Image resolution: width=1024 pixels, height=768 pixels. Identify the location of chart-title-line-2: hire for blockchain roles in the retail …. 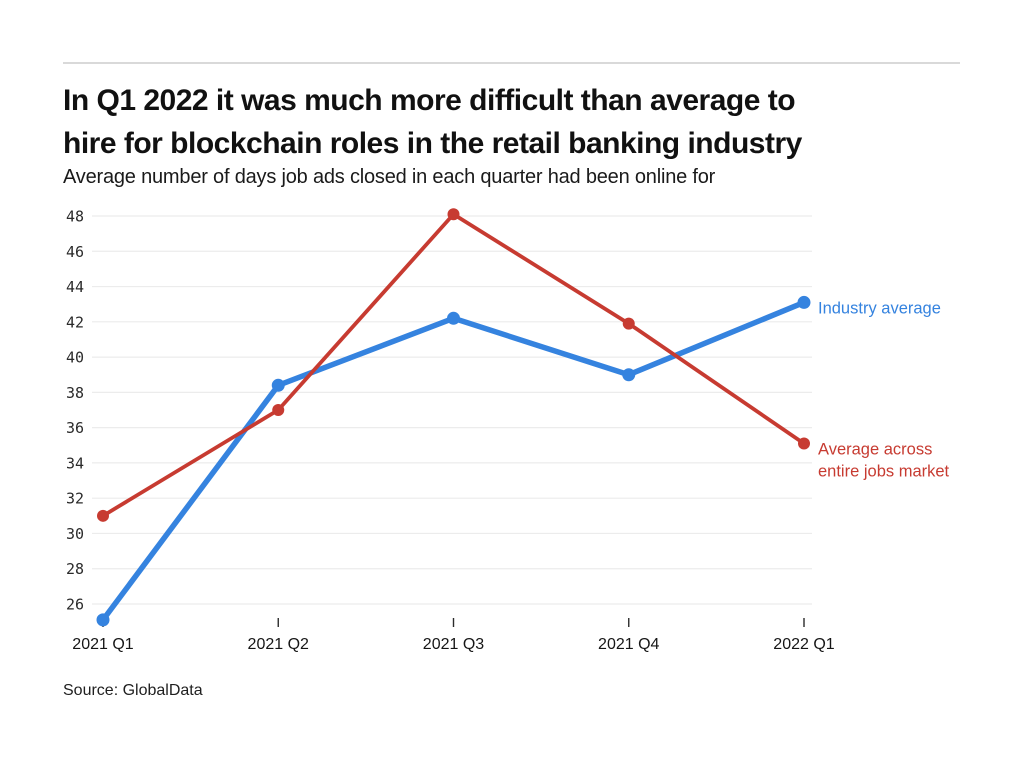
(432, 143).